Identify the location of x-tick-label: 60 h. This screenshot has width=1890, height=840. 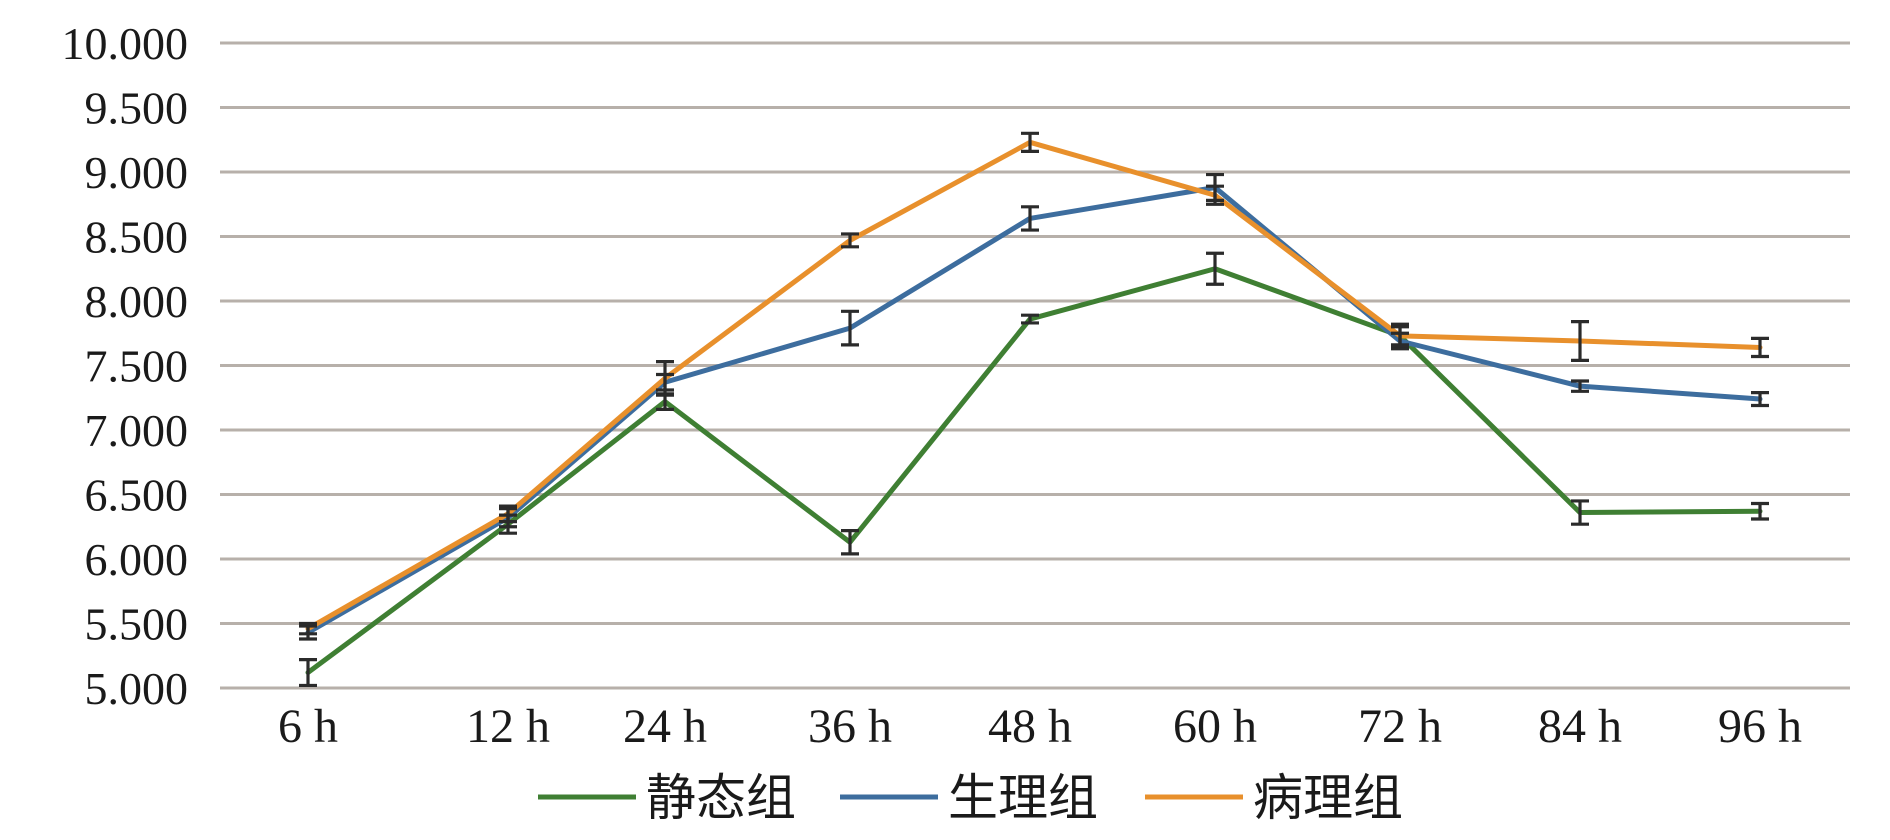
(1215, 726).